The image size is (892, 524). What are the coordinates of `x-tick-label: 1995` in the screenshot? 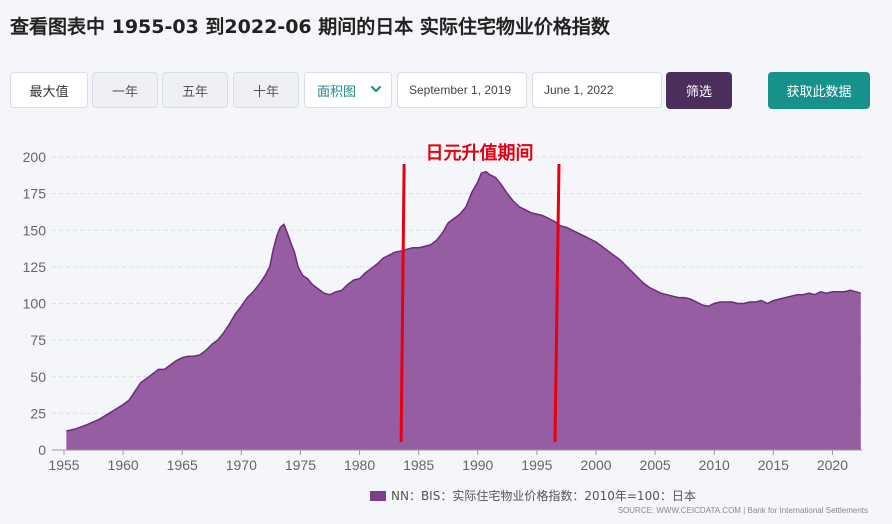 It's located at (536, 465).